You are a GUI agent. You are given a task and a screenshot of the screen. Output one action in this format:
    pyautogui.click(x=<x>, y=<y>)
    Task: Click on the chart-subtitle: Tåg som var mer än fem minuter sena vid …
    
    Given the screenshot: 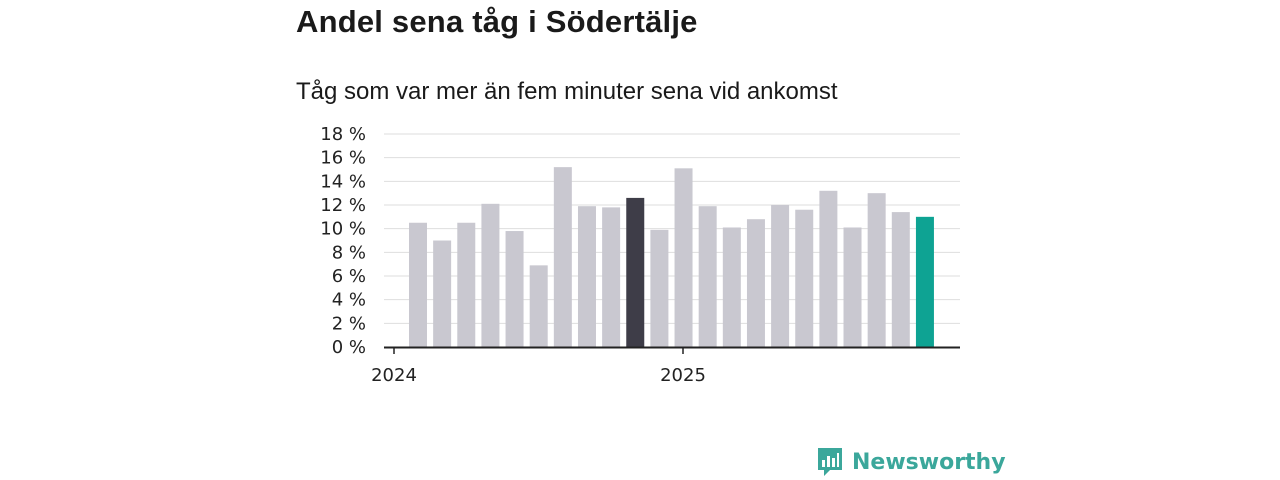 What is the action you would take?
    pyautogui.click(x=567, y=91)
    